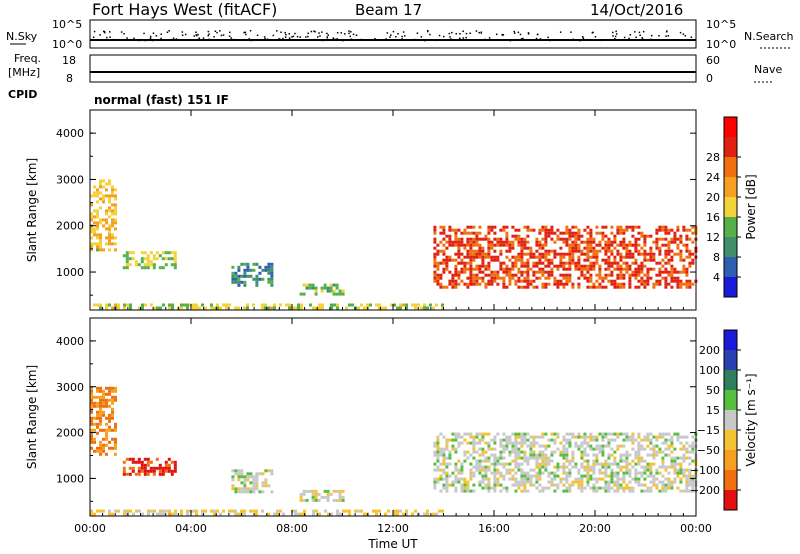 The height and width of the screenshot is (554, 800). Describe the element at coordinates (636, 10) in the screenshot. I see `date-title: 14/Oct/2016` at that location.